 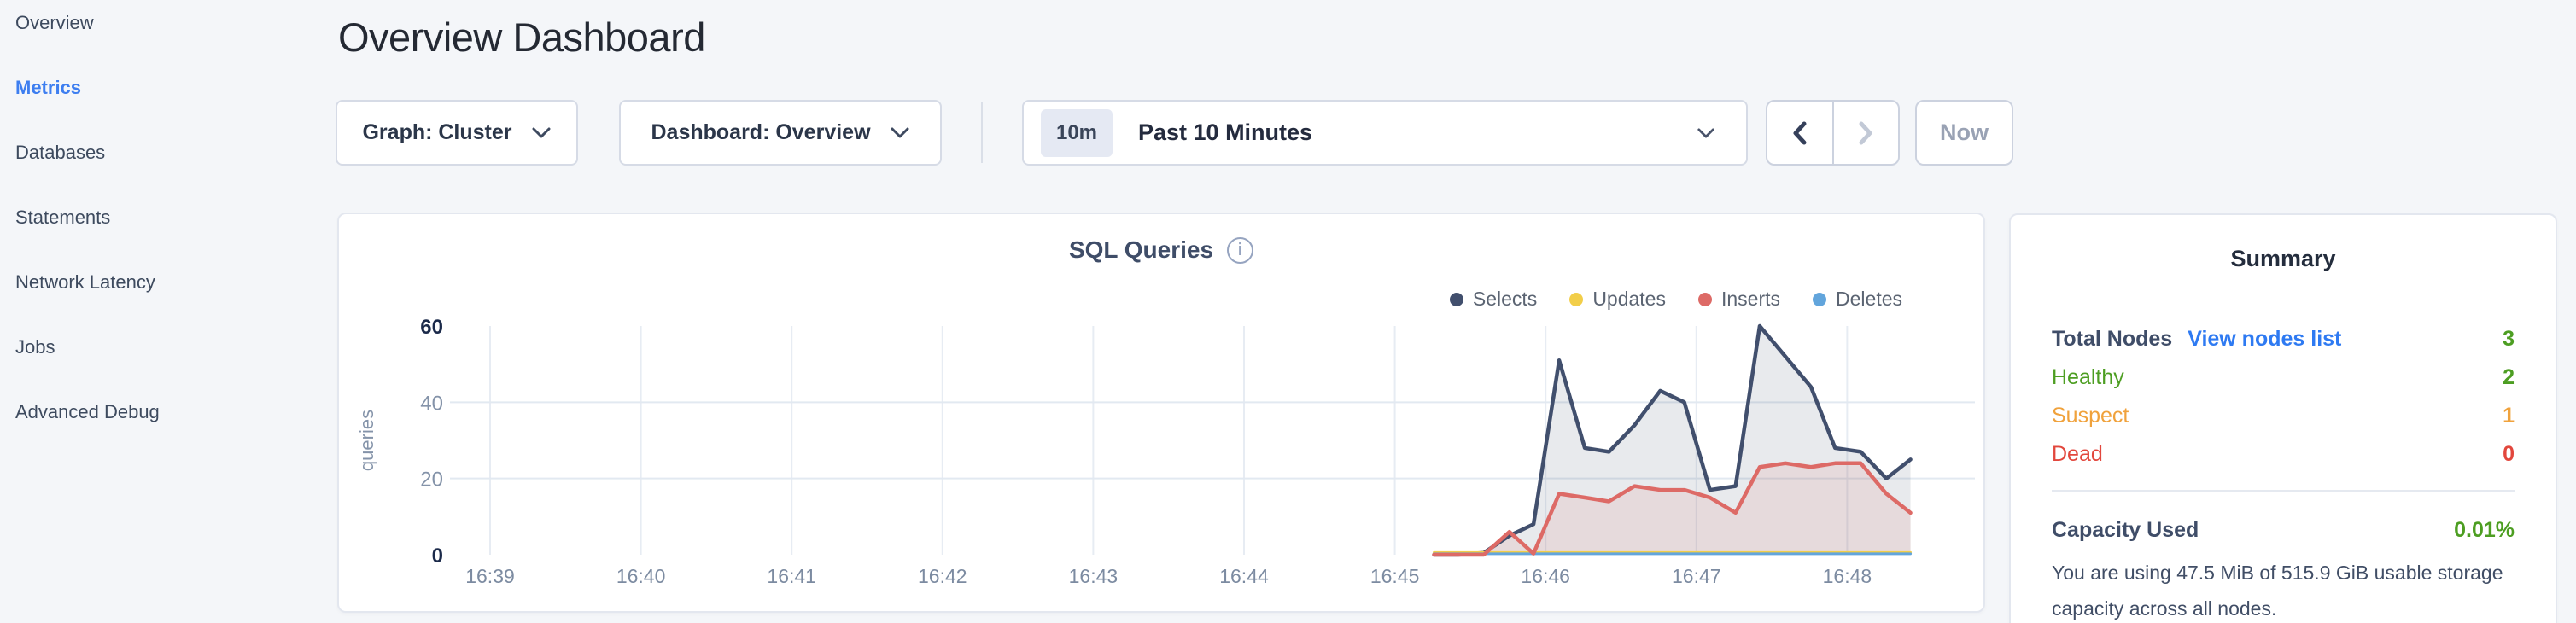 What do you see at coordinates (1395, 576) in the screenshot?
I see `svg-text: 16:45` at bounding box center [1395, 576].